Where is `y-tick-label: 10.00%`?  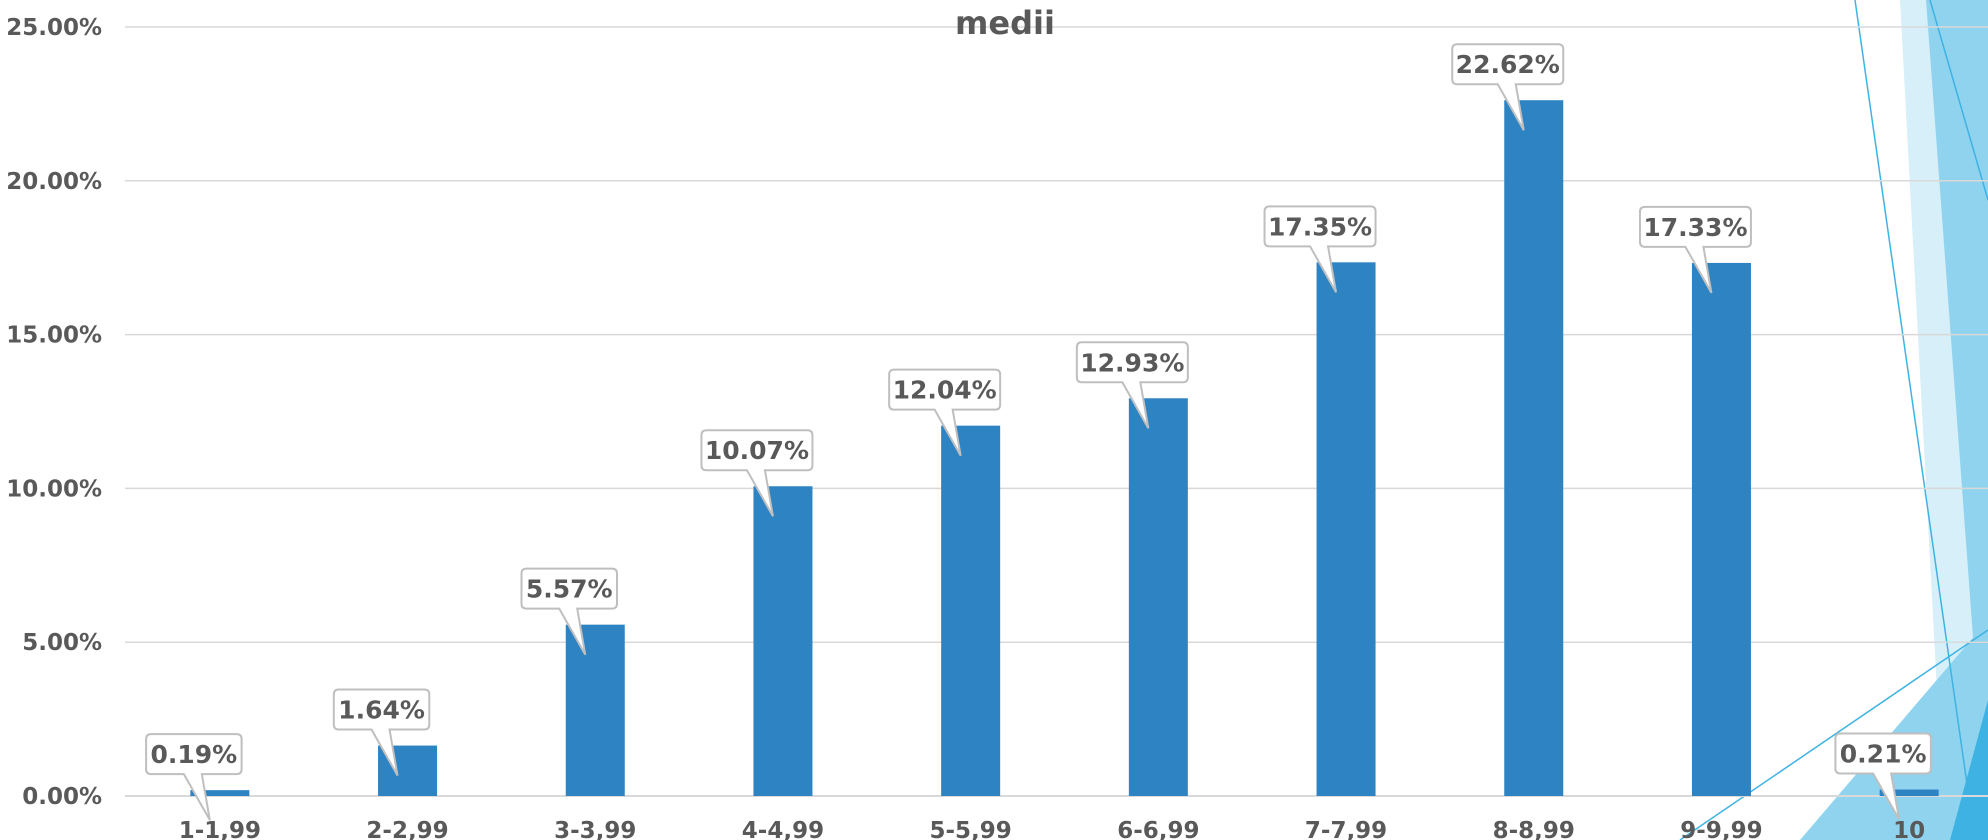 y-tick-label: 10.00% is located at coordinates (54, 489).